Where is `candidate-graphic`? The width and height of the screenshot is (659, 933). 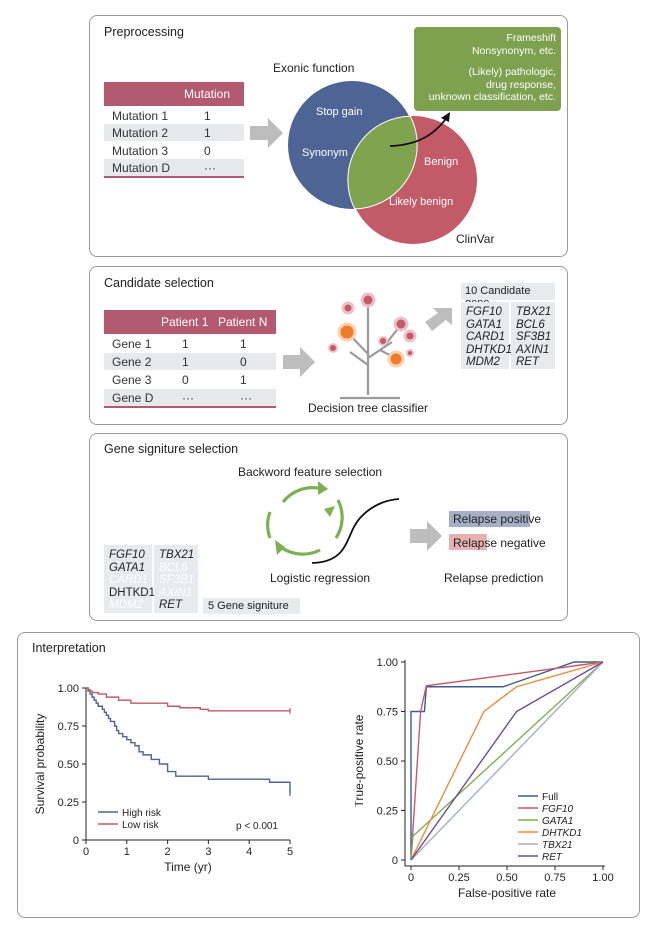 candidate-graphic is located at coordinates (367, 346).